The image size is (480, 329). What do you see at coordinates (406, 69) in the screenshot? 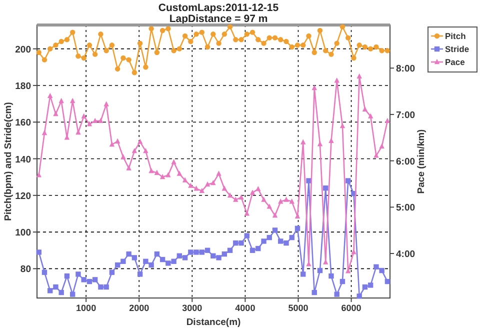
I see `y2-tick-label: 8:00` at bounding box center [406, 69].